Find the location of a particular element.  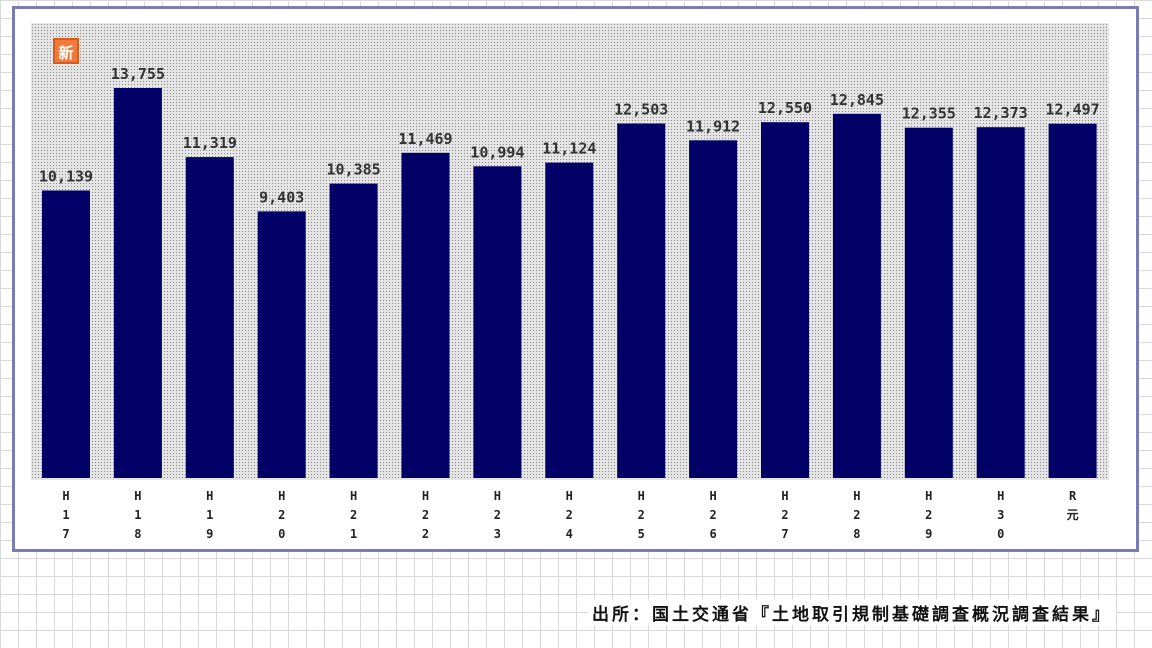

x-tick-label-6-2: 3 is located at coordinates (497, 534).